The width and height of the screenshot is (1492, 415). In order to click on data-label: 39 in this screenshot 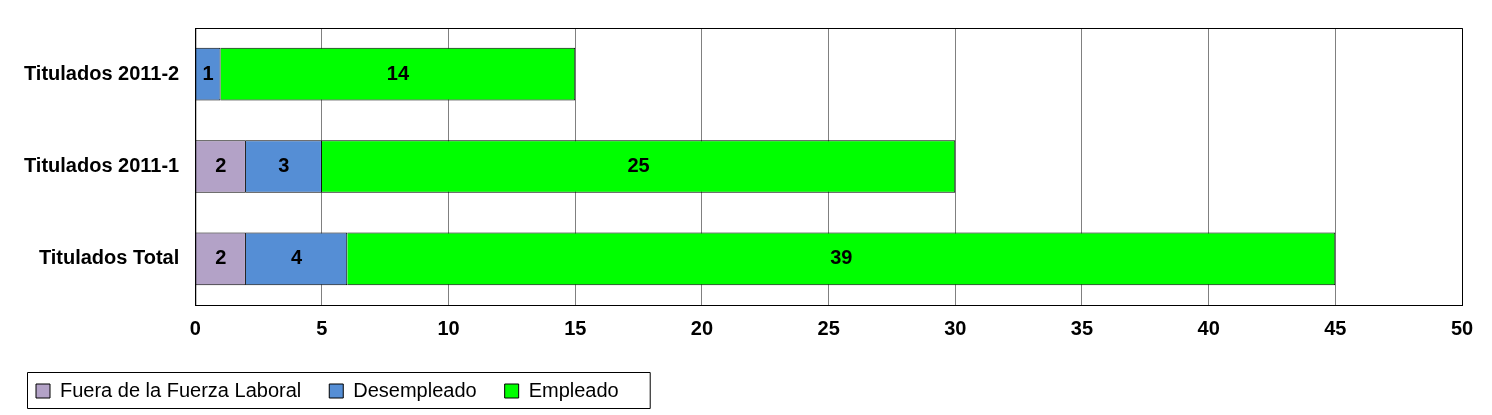, I will do `click(841, 257)`.